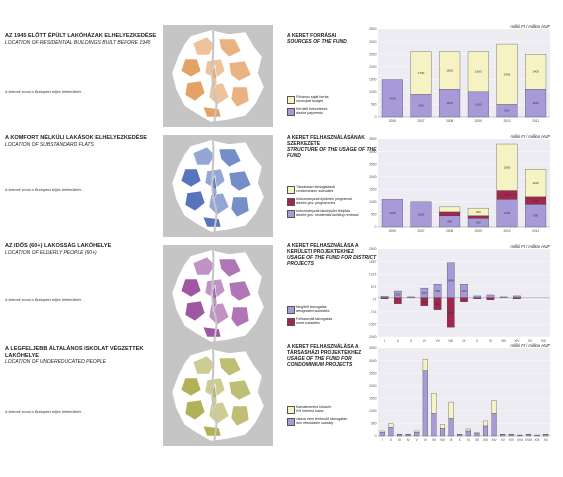  What do you see at coordinates (424, 302) in the screenshot?
I see `bar-value-label: 400` at bounding box center [424, 302].